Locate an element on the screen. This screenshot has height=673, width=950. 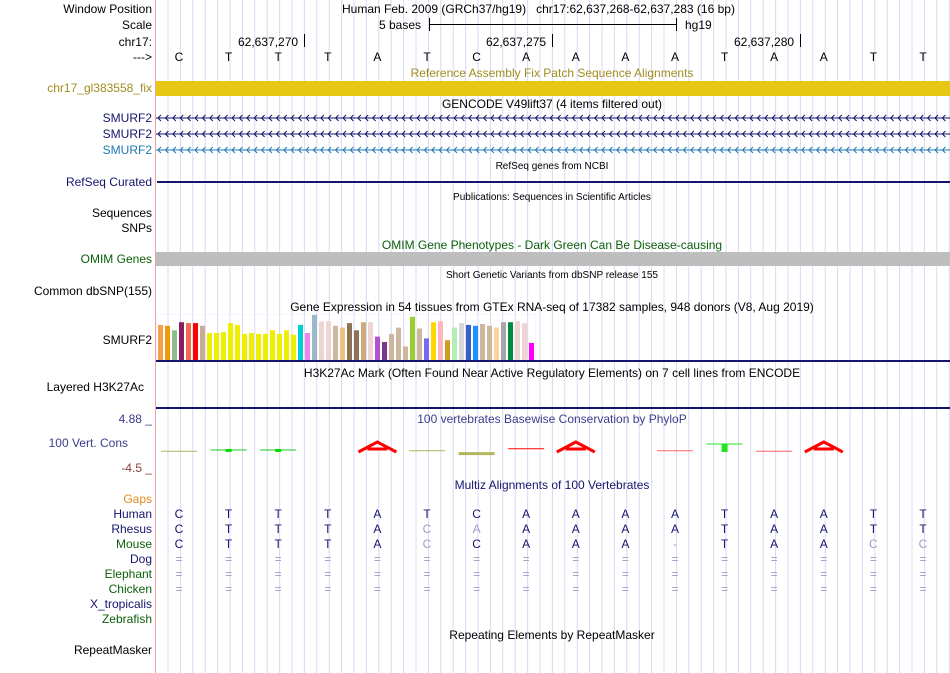
repeatmasker-title: Repeating Elements by RepeatMasker is located at coordinates (552, 635).